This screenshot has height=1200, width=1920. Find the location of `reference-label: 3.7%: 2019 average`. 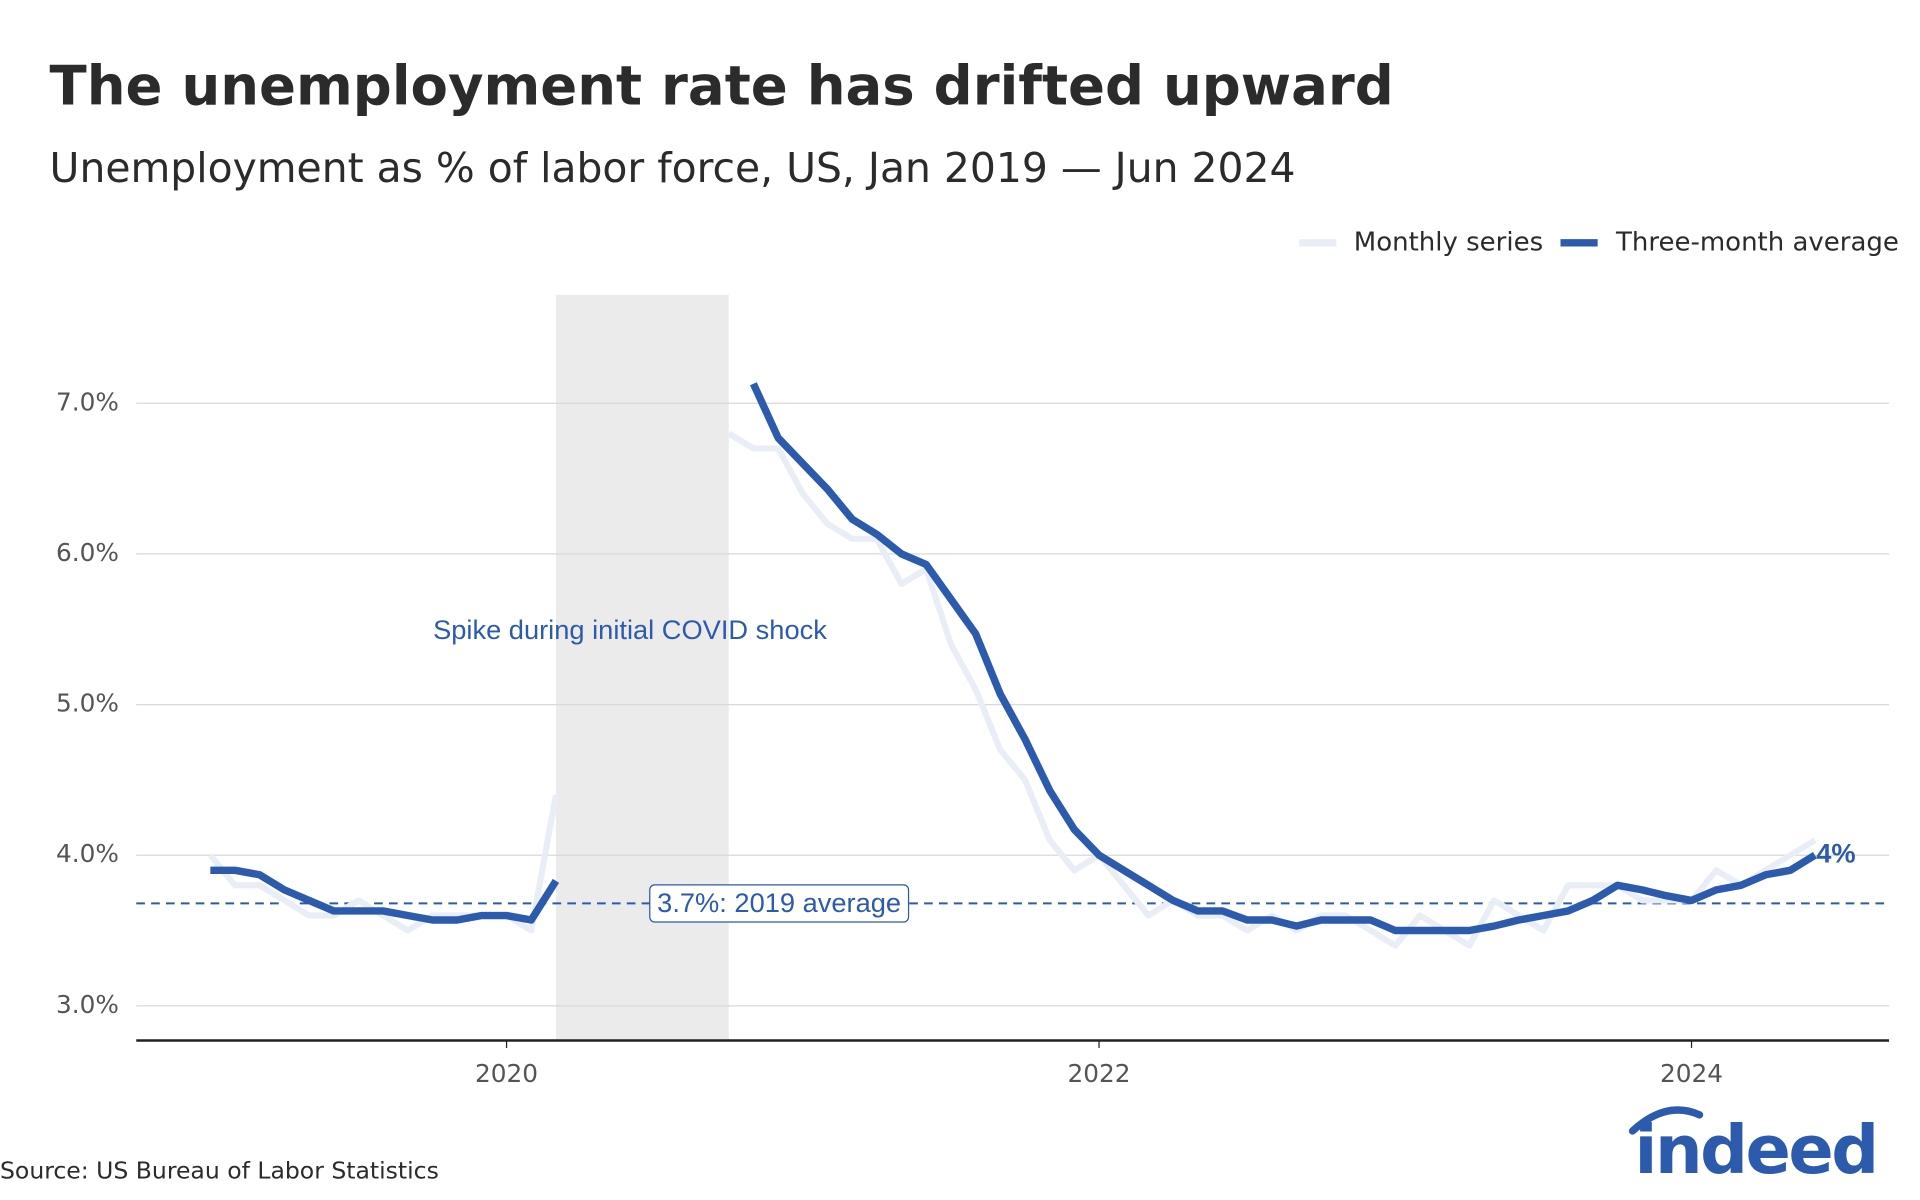

reference-label: 3.7%: 2019 average is located at coordinates (779, 902).